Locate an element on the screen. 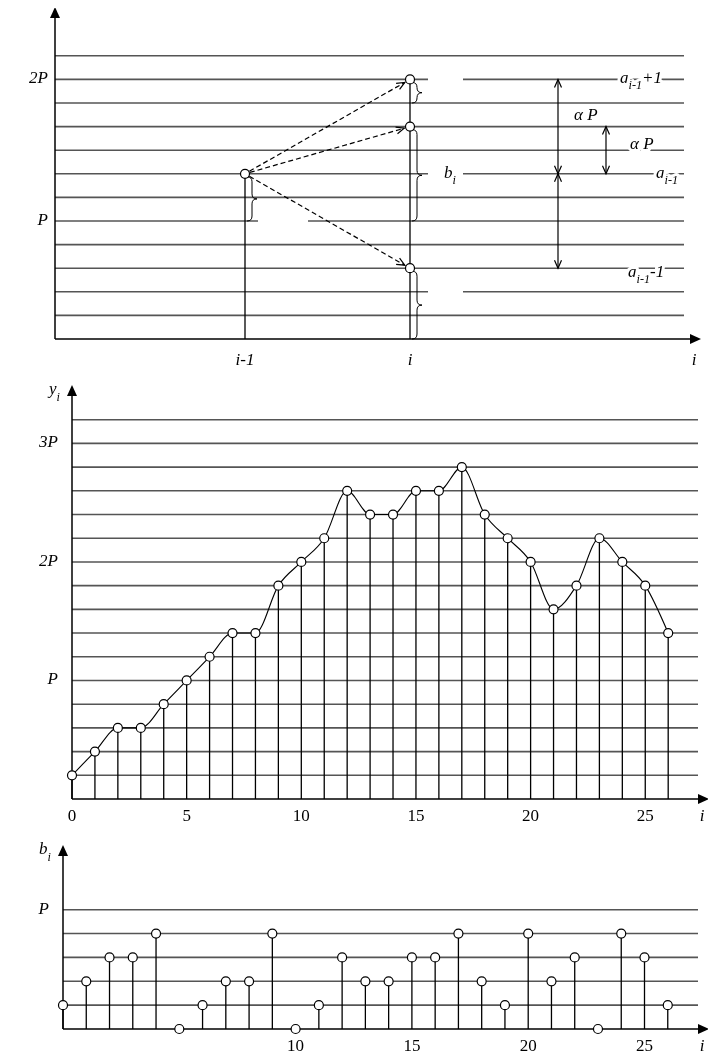 This screenshot has height=1063, width=708. text: i-1 is located at coordinates (245, 359).